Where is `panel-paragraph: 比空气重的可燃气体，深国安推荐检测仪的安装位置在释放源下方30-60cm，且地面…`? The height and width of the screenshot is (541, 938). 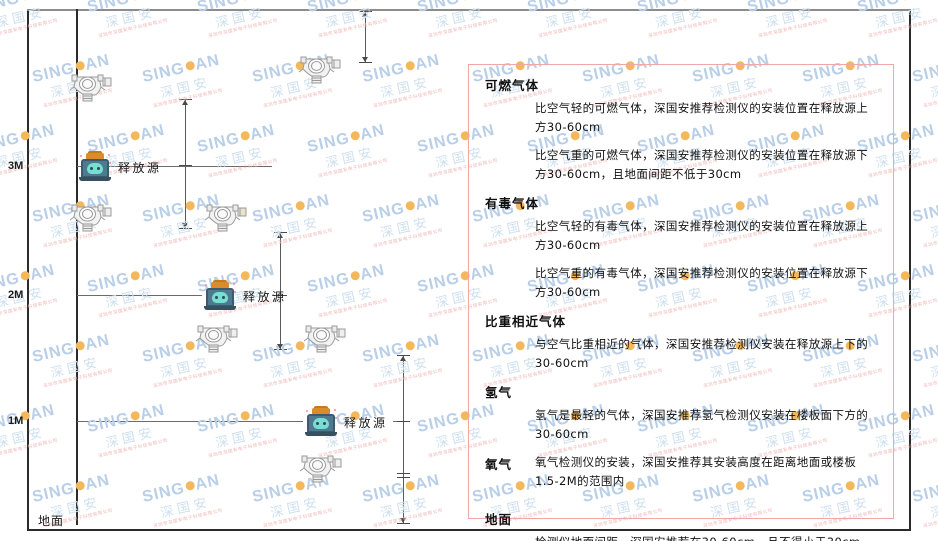
panel-paragraph: 比空气重的可燃气体，深国安推荐检测仪的安装位置在释放源下方30-60cm，且地面… is located at coordinates (702, 164).